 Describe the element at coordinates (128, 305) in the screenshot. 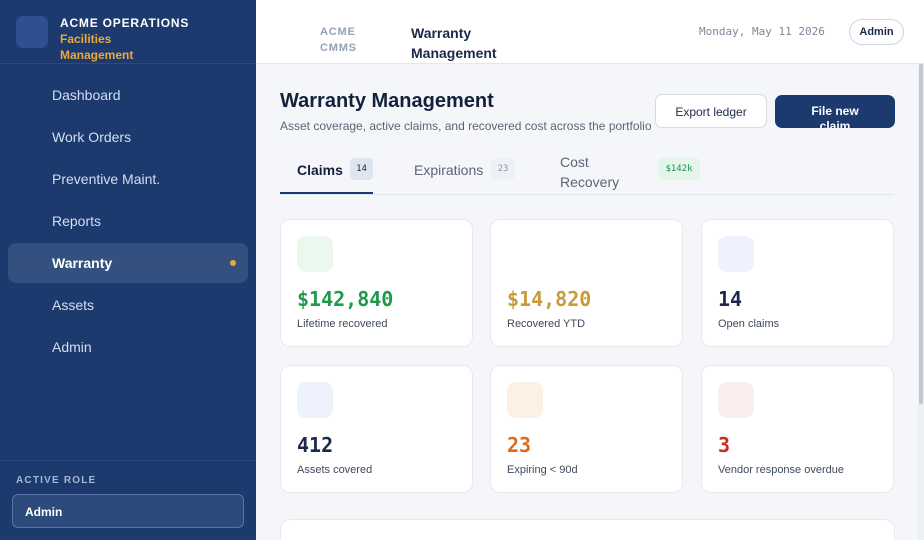

I see `sidebar-item-assets: Assets` at that location.